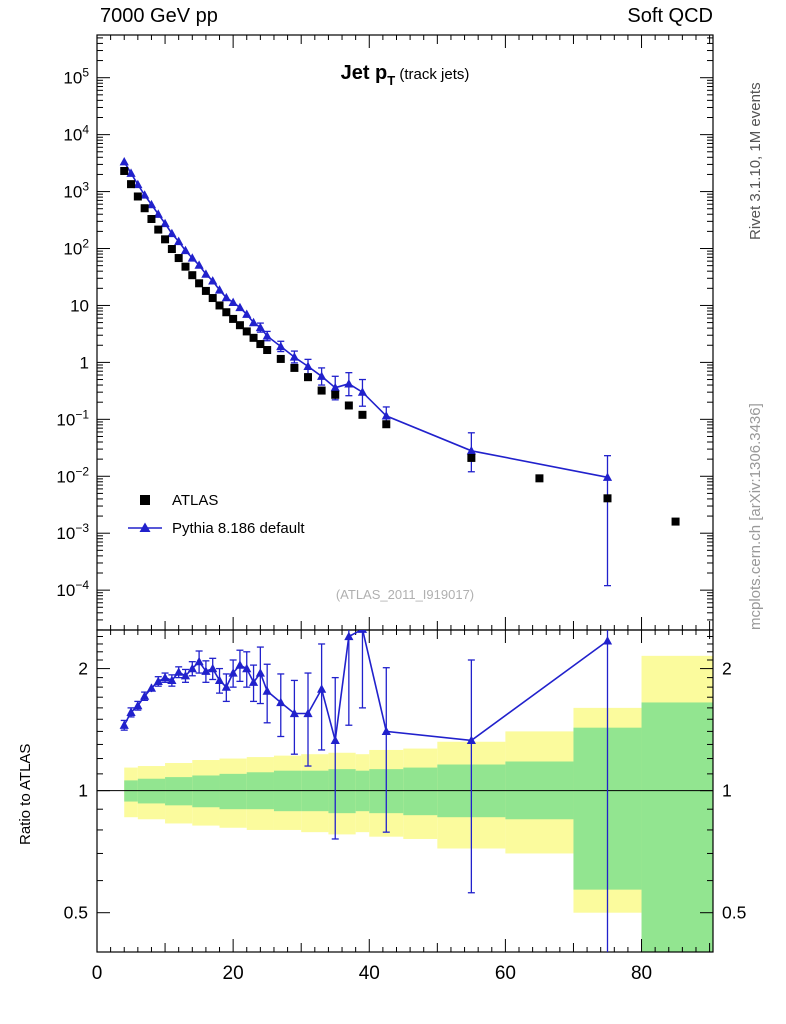 The width and height of the screenshot is (786, 1024). I want to click on beam-energy-label: 7000 GeV pp, so click(159, 16).